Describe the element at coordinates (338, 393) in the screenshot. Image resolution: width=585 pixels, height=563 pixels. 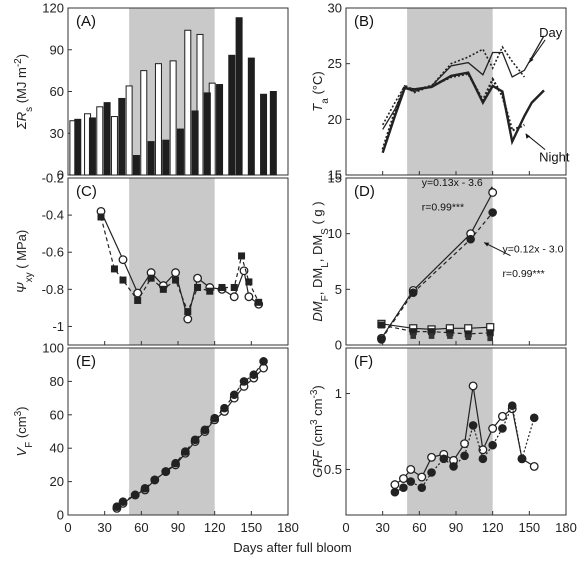
I see `y-tick-label: 1` at that location.